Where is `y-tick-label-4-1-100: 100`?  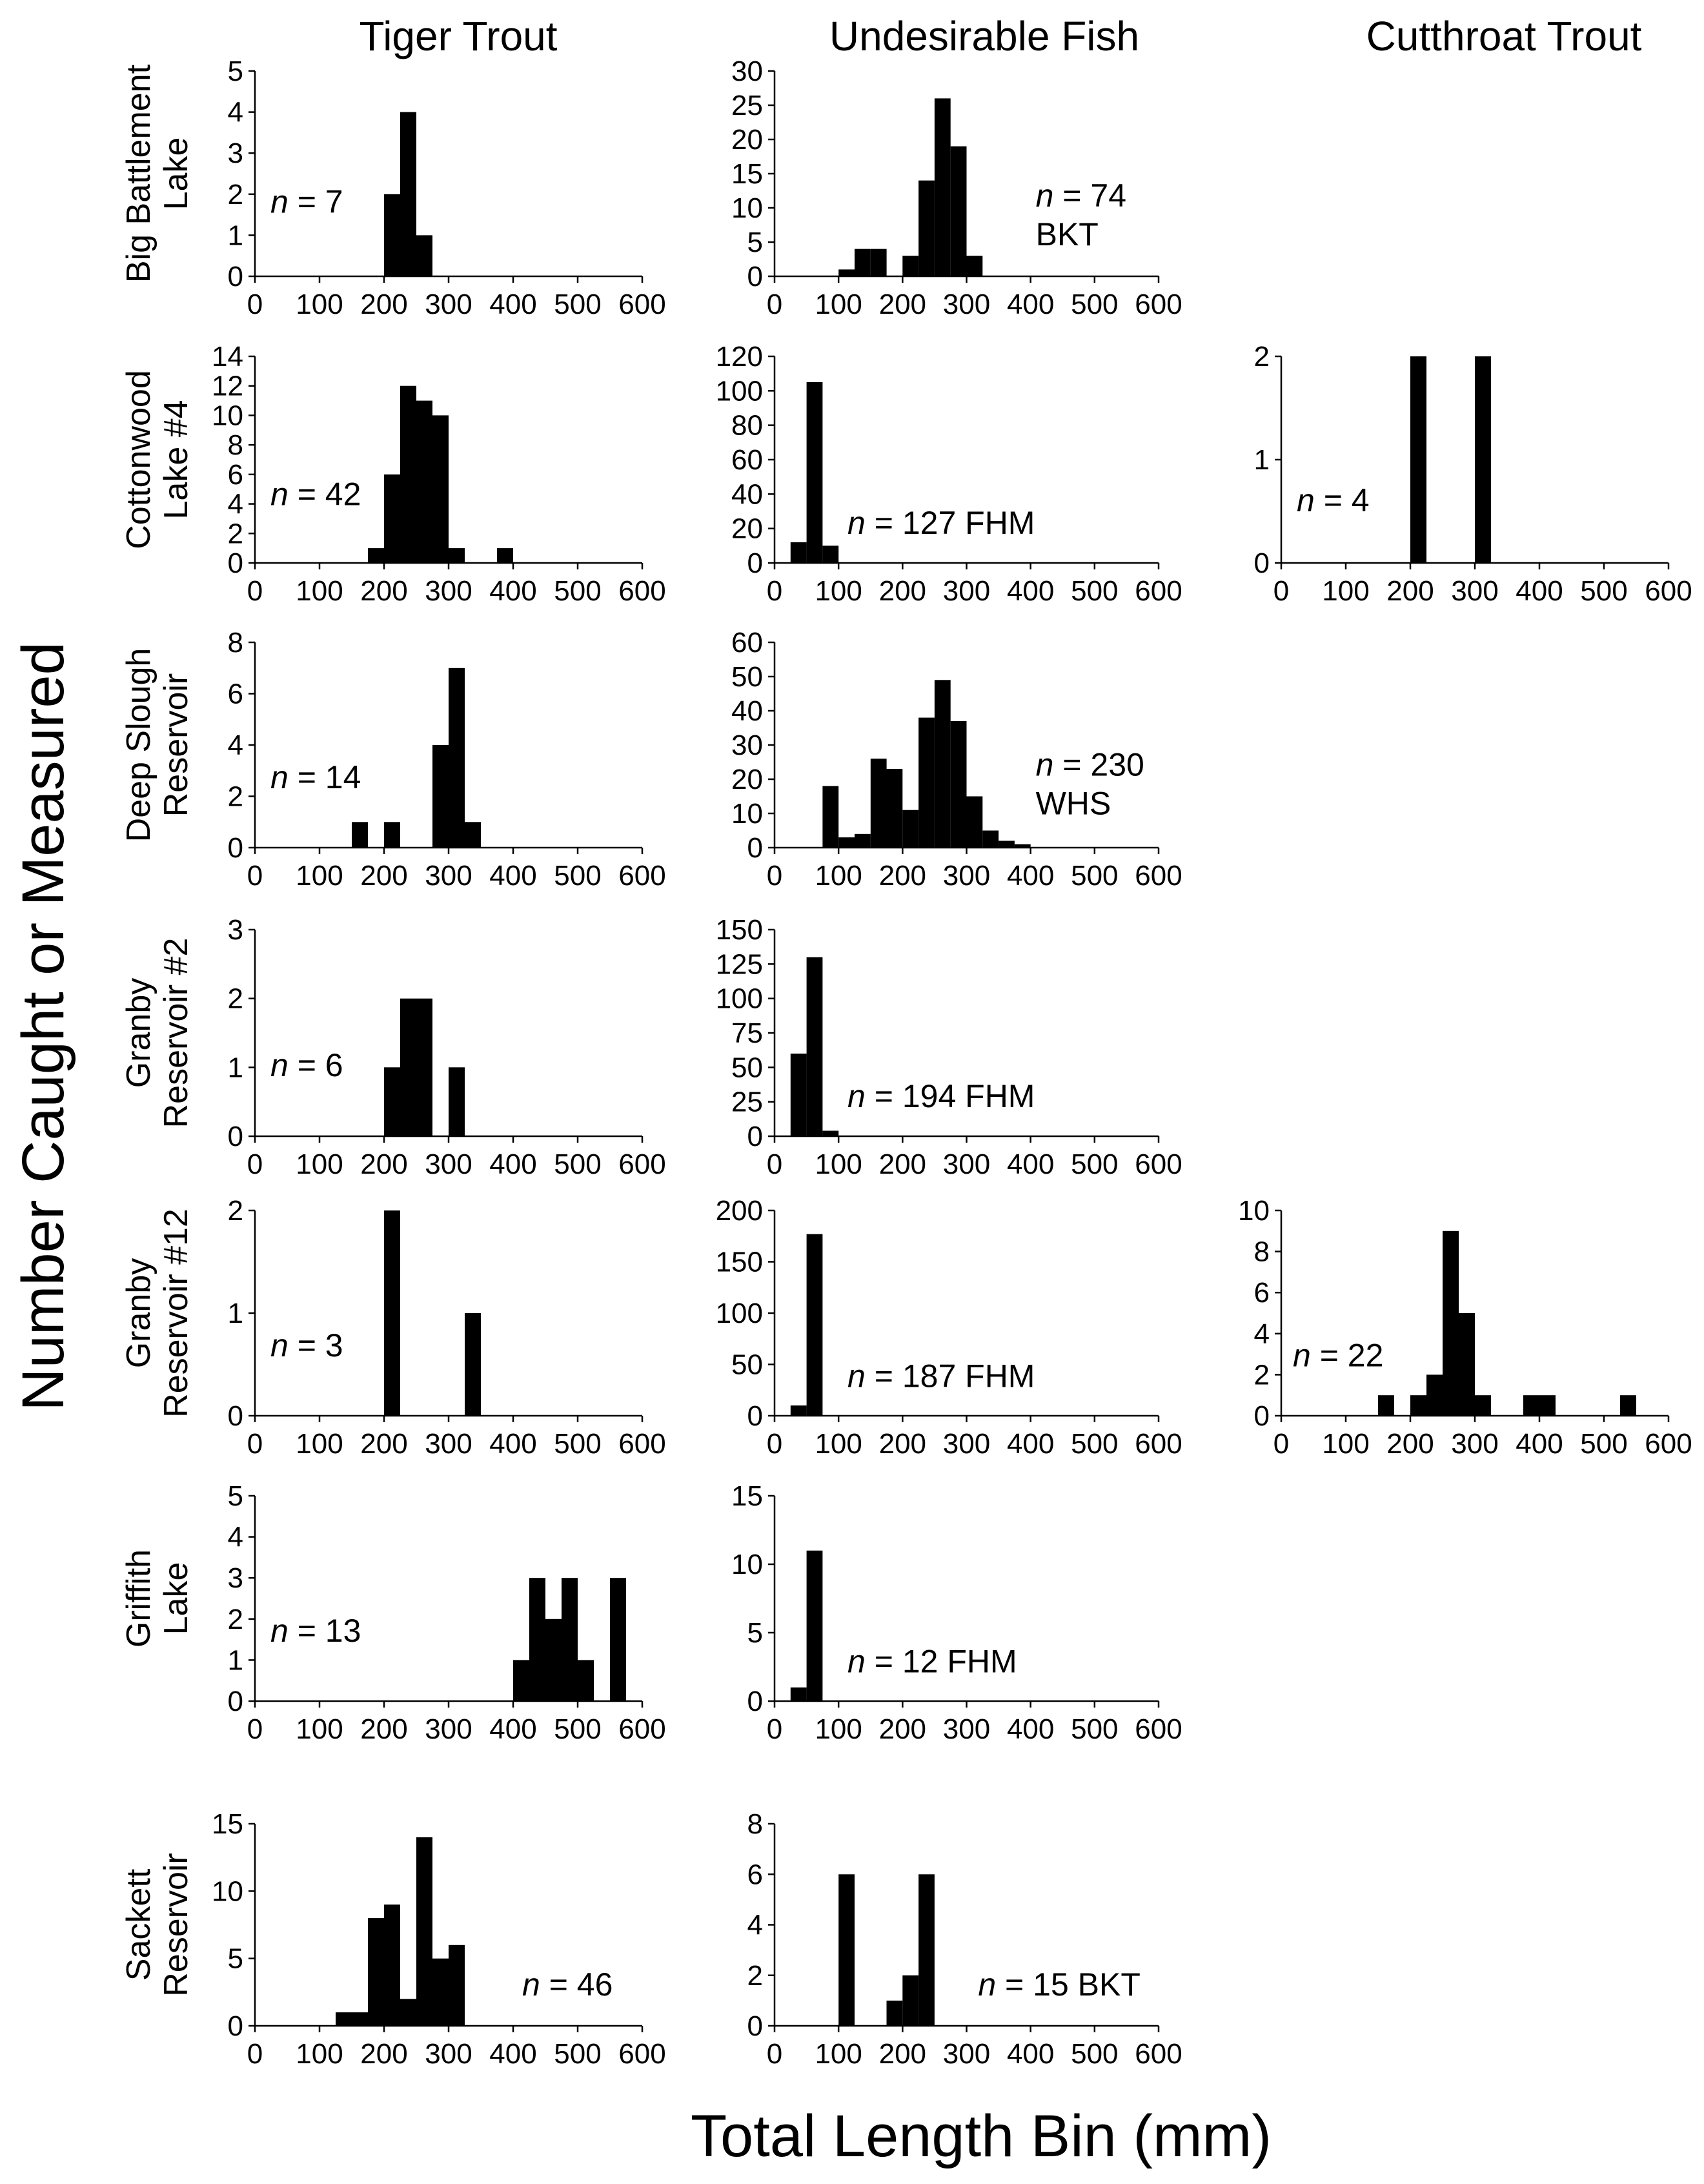
y-tick-label-4-1-100: 100 is located at coordinates (739, 1313).